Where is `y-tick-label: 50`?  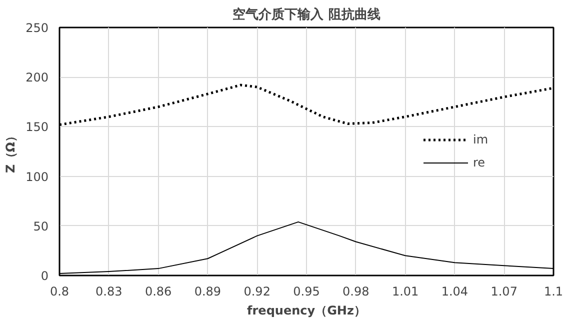 y-tick-label: 50 is located at coordinates (41, 226).